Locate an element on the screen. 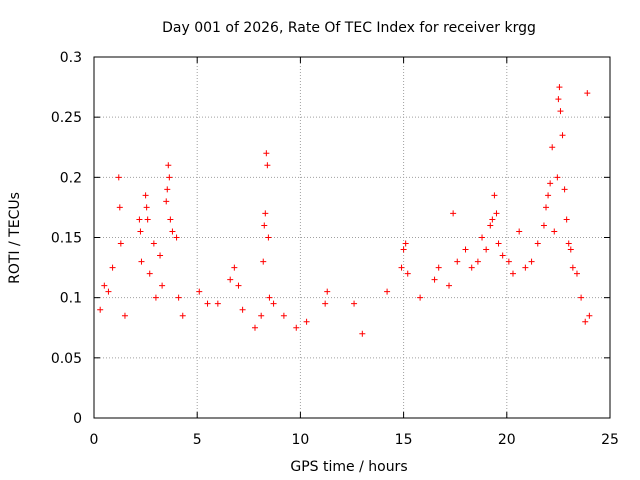  y-tick-label: 0.3 is located at coordinates (71, 58).